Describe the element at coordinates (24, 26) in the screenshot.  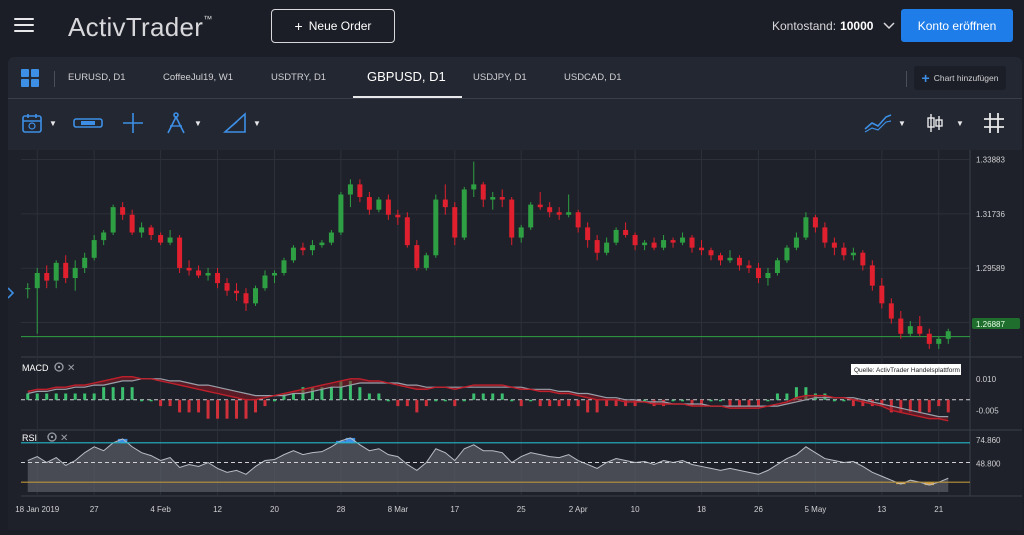
I see `hamburger-menu-icon` at that location.